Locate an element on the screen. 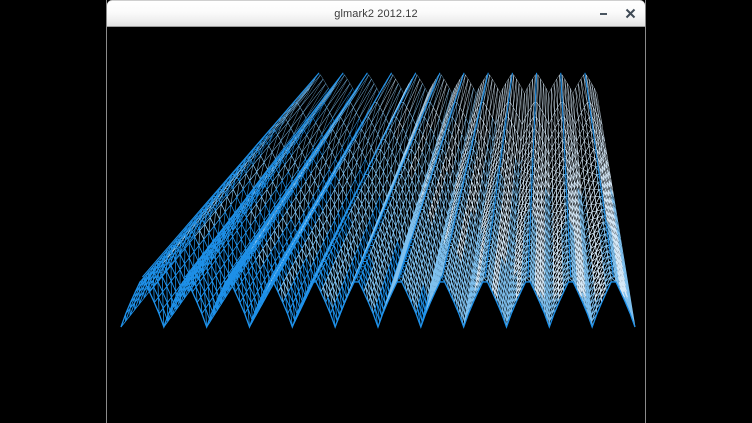  close-icon is located at coordinates (630, 13).